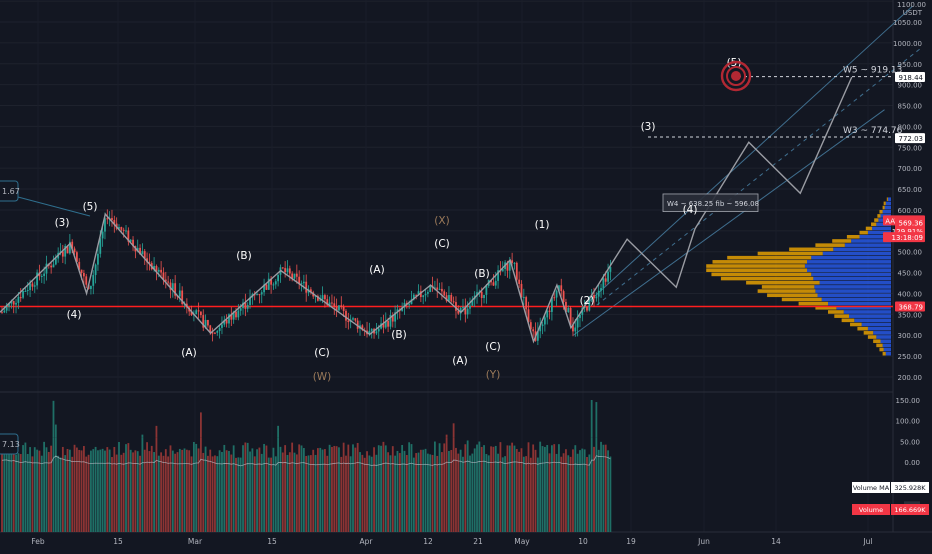 The width and height of the screenshot is (932, 554). What do you see at coordinates (398, 335) in the screenshot?
I see `wave-label: (B)` at bounding box center [398, 335].